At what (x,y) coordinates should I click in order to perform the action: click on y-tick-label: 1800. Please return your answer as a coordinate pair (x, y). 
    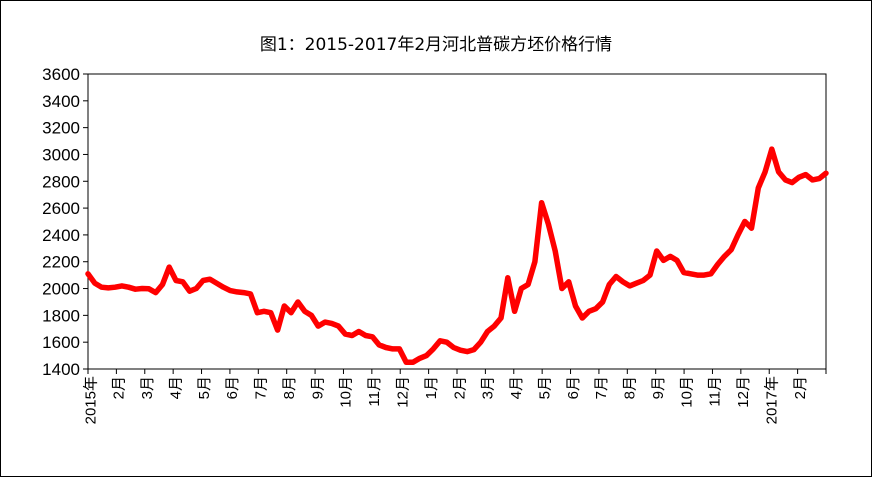
    Looking at the image, I should click on (61, 315).